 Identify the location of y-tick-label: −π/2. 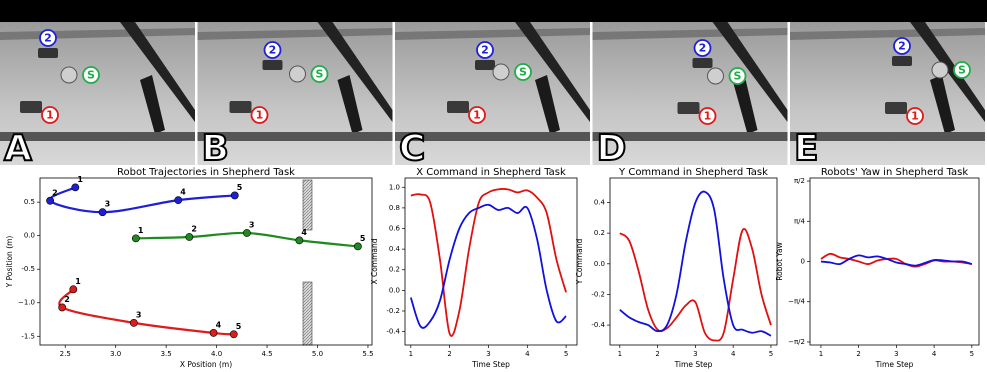
(796, 342).